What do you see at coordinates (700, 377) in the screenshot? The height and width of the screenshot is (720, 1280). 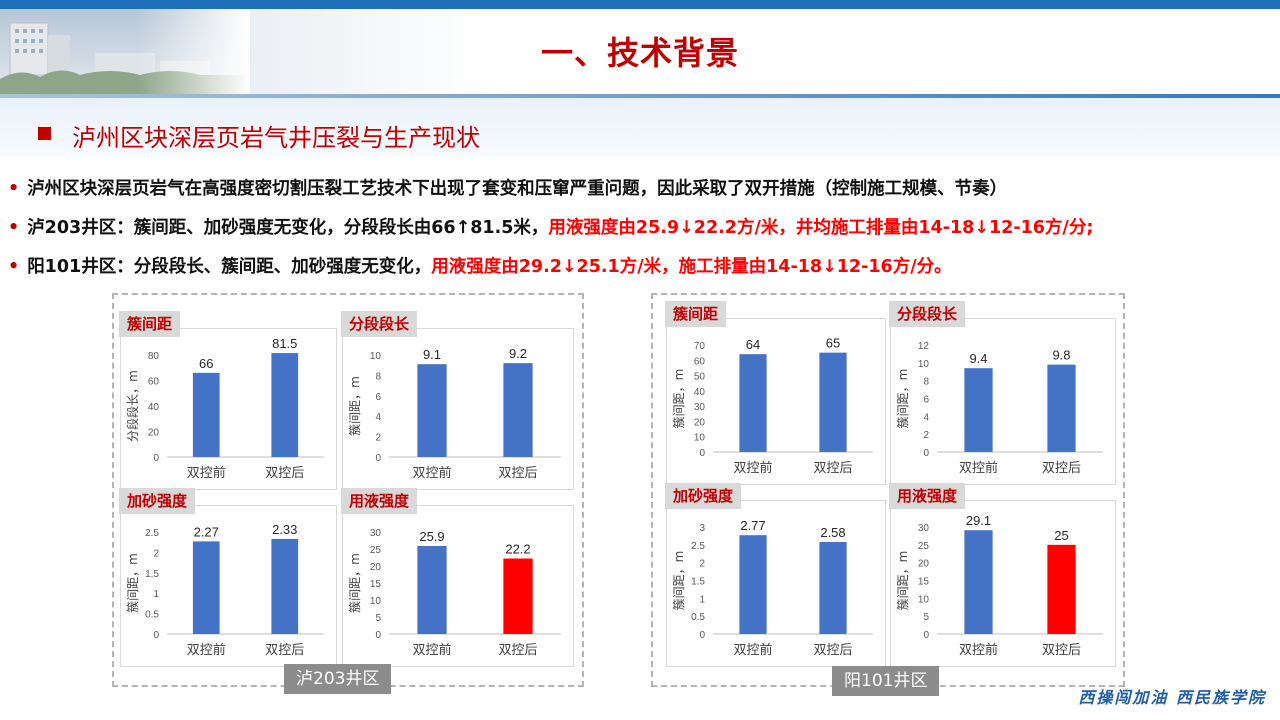 I see `y-tick-label: 50` at bounding box center [700, 377].